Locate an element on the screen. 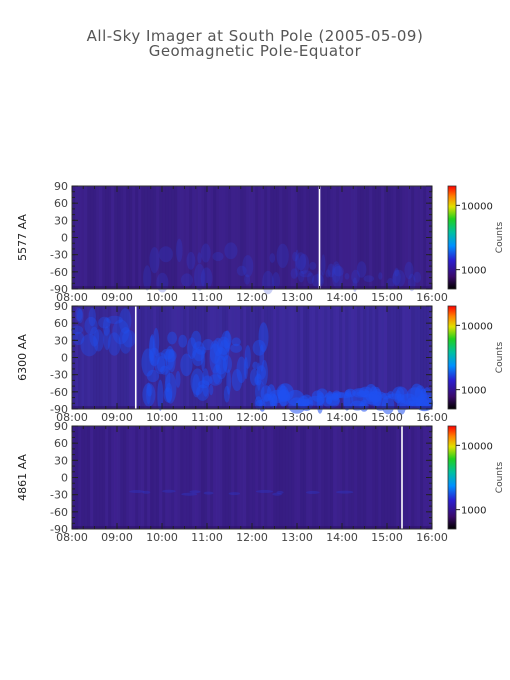 The width and height of the screenshot is (510, 680). colorbar-label: Counts is located at coordinates (500, 237).